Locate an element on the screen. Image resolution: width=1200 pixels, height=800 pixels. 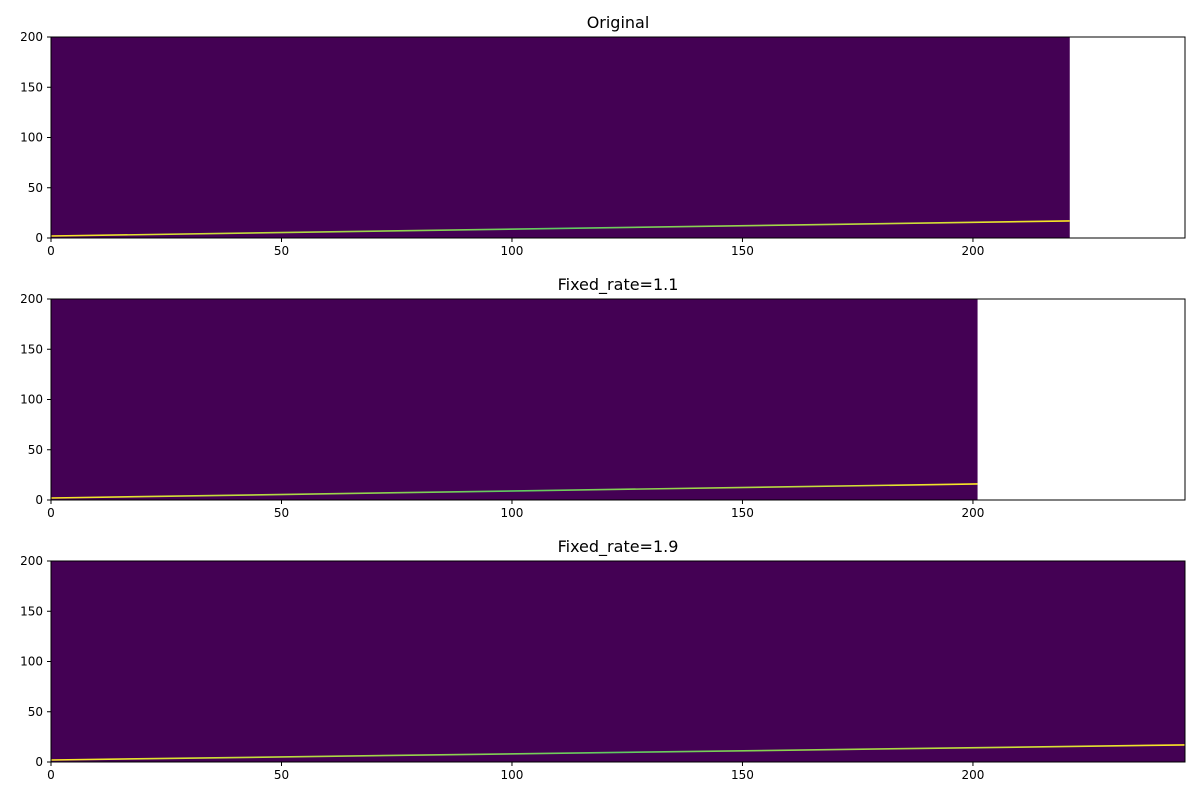
chart-title: Fixed_rate=1.1 is located at coordinates (618, 285).